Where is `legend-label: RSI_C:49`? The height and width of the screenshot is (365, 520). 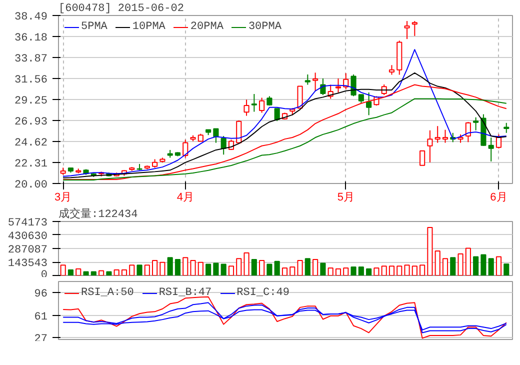
legend-label: RSI_C:49 is located at coordinates (263, 293).